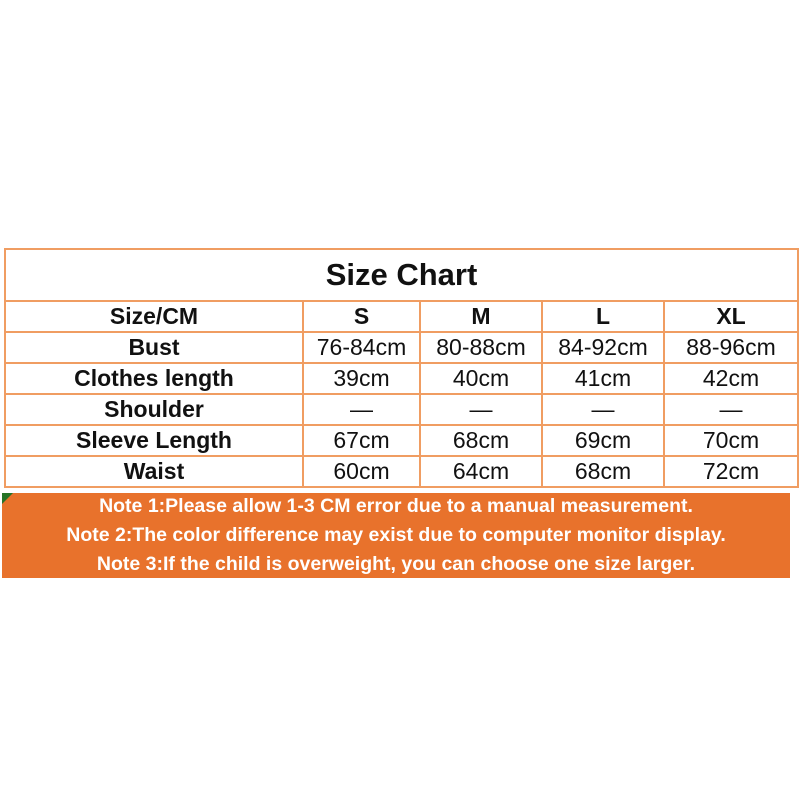 This screenshot has width=800, height=800. What do you see at coordinates (7, 498) in the screenshot?
I see `green-corner-fold-decoration` at bounding box center [7, 498].